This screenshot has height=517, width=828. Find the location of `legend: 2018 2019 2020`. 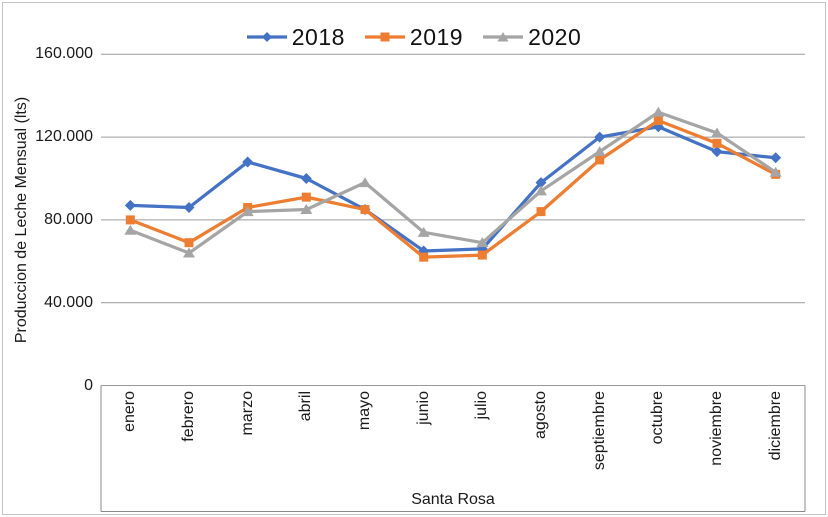

legend: 2018 2019 2020 is located at coordinates (414, 37).